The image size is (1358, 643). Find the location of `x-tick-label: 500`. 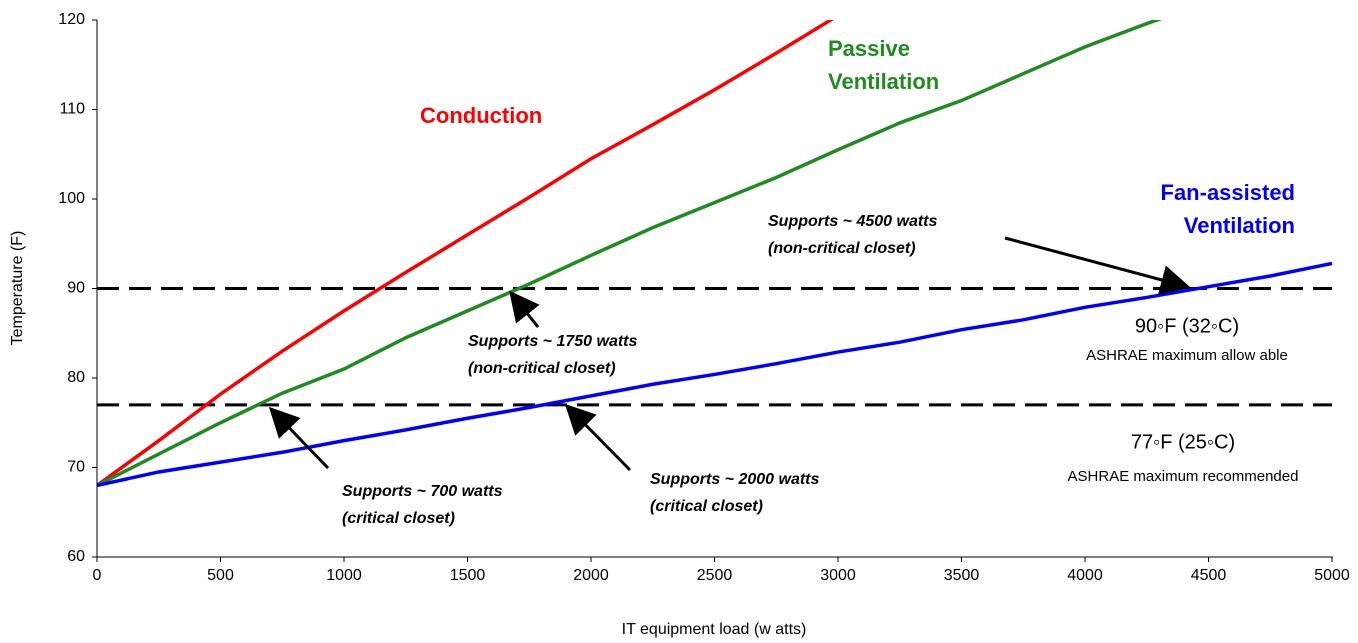

x-tick-label: 500 is located at coordinates (220, 575).